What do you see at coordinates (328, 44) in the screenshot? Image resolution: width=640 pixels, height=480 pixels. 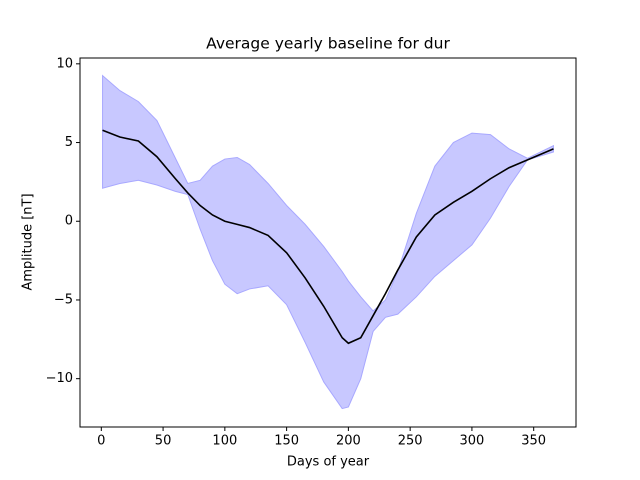 I see `chart-title: Average yearly baseline for dur` at bounding box center [328, 44].